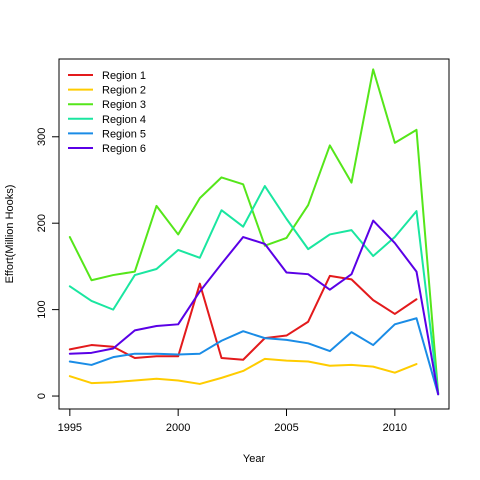 This screenshot has width=480, height=480. I want to click on y-axis: 0 100 200 300, so click(48, 263).